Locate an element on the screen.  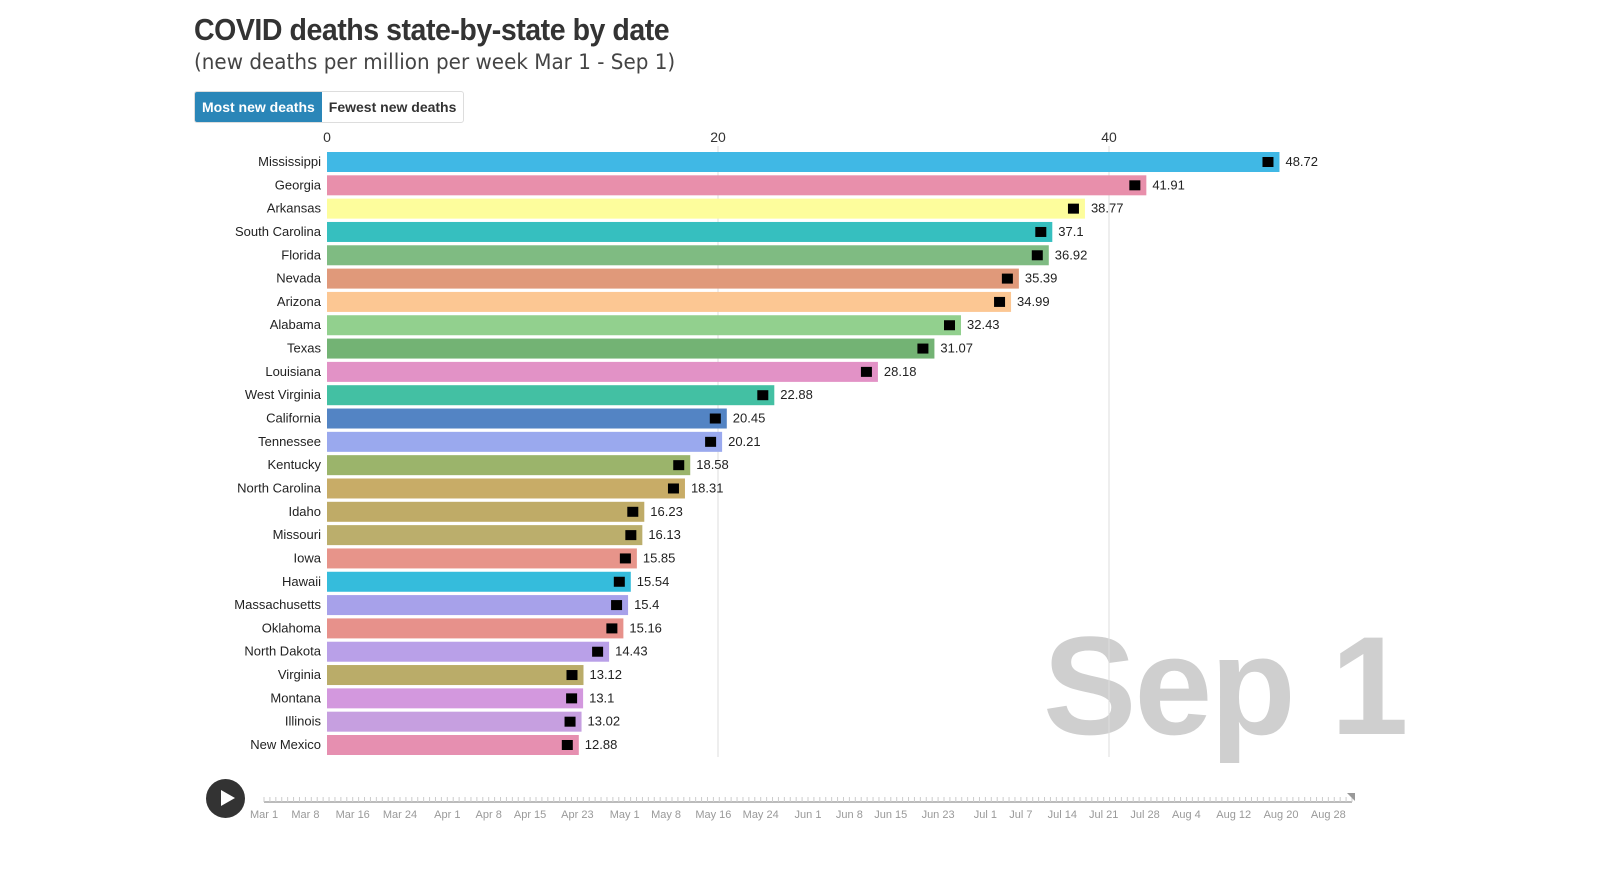
sort-toggle: Most new deaths Fewest new deaths is located at coordinates (329, 107).